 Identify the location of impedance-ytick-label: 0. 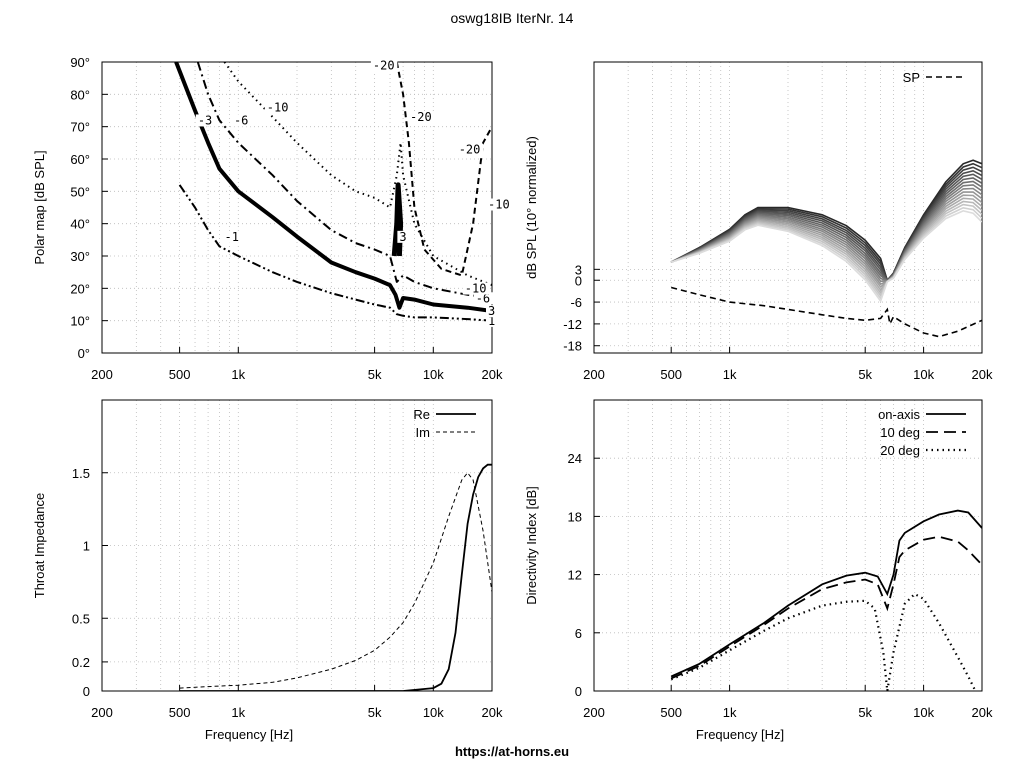
(86, 691).